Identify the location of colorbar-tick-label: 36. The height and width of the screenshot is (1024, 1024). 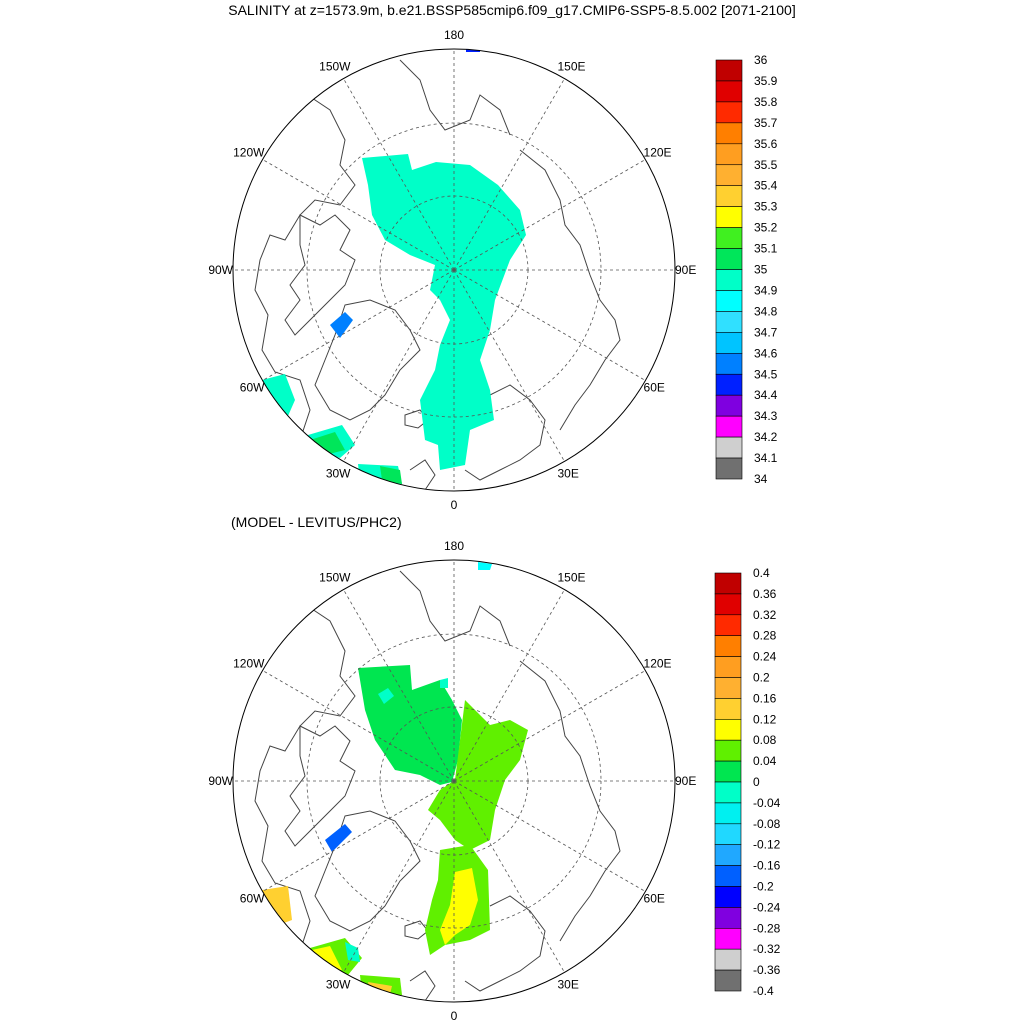
(761, 60).